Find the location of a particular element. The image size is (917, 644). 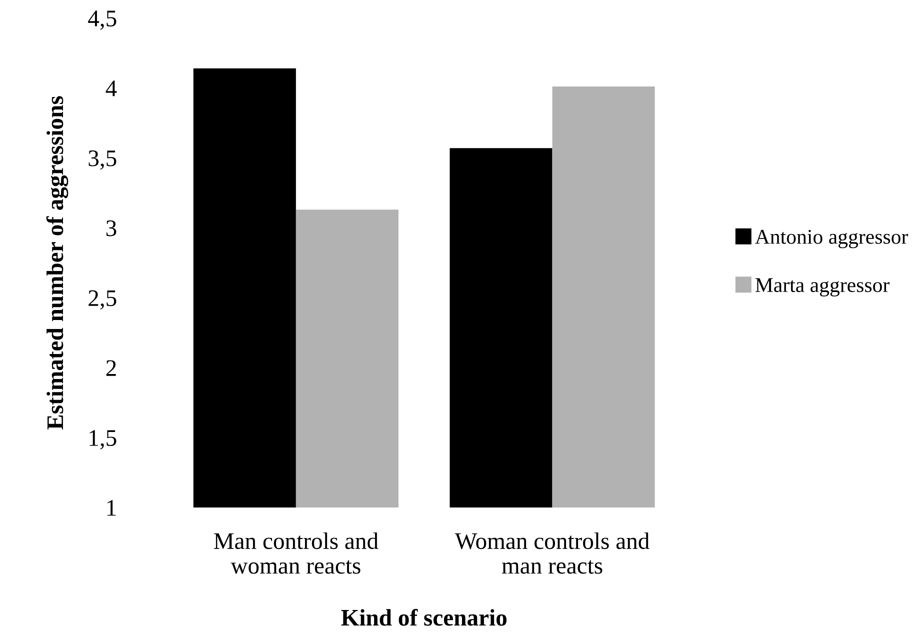

y-tick-label: 2,5 is located at coordinates (102, 300).